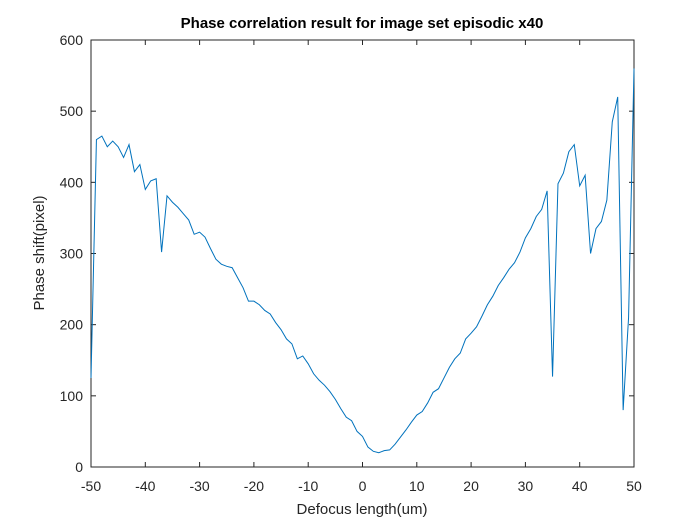 The width and height of the screenshot is (700, 525). Describe the element at coordinates (199, 486) in the screenshot. I see `x-tick-label: -30` at that location.